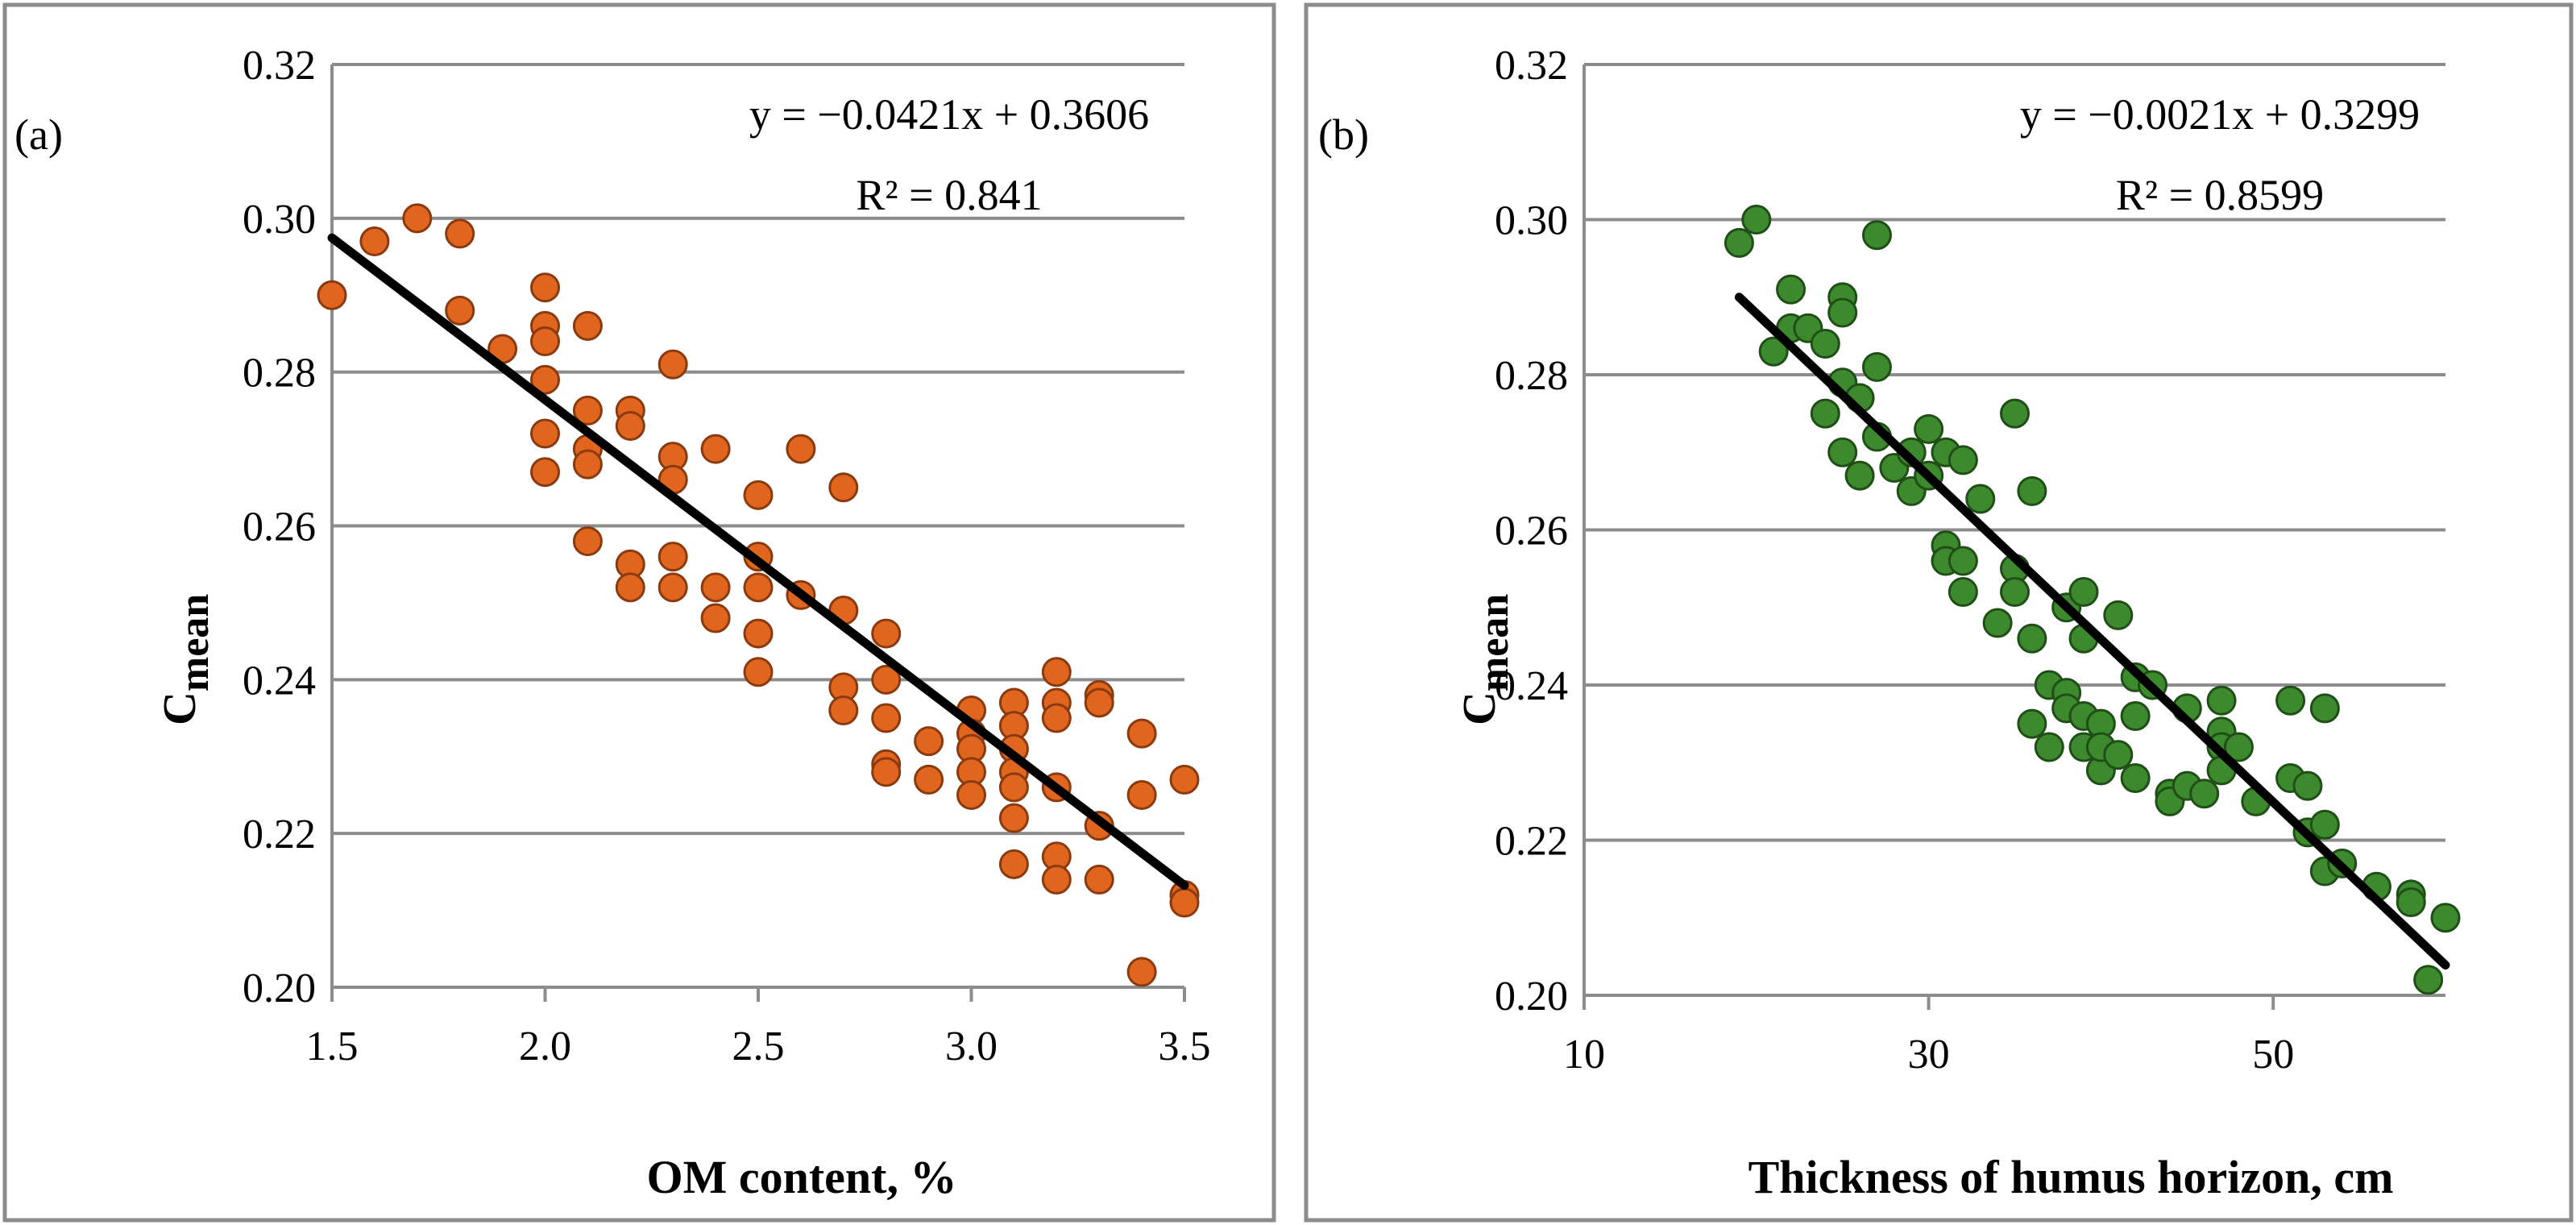  What do you see at coordinates (39, 134) in the screenshot?
I see `panel-a-label: (a)` at bounding box center [39, 134].